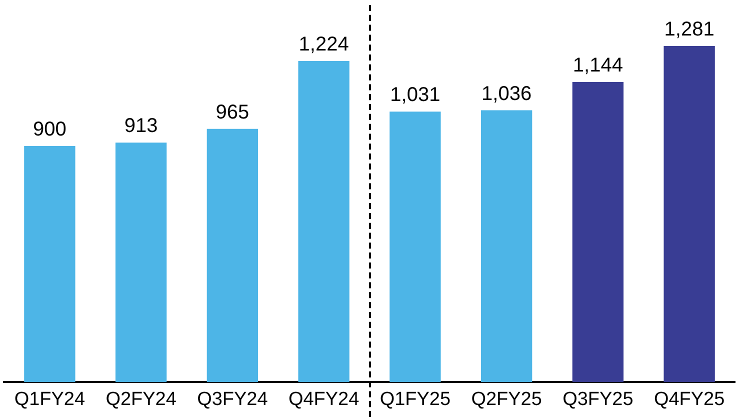 This screenshot has width=741, height=419. Describe the element at coordinates (507, 93) in the screenshot. I see `data-label: 1,036` at that location.